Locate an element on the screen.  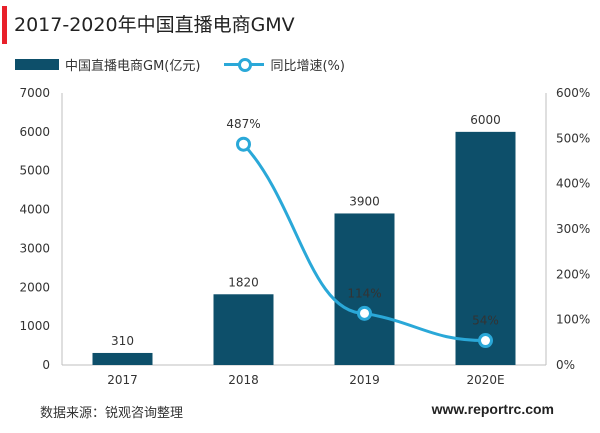
legend-bar-swatch is located at coordinates (37, 64).